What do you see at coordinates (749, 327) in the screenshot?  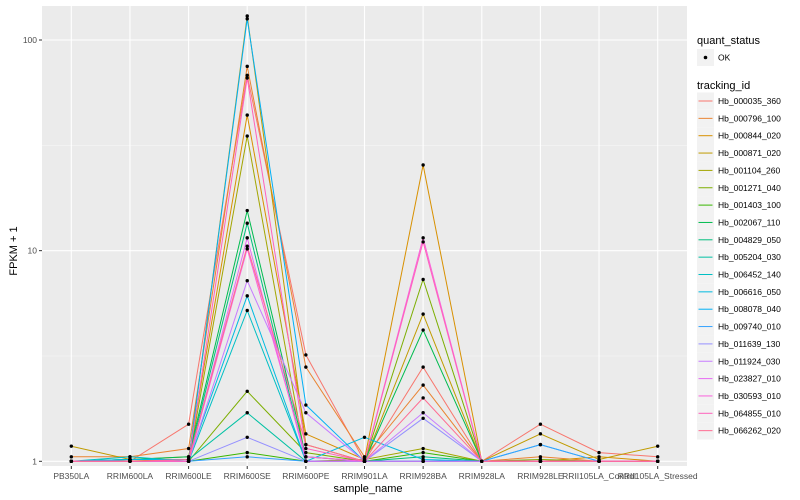 I see `legend-label: Hb_009740_010` at bounding box center [749, 327].